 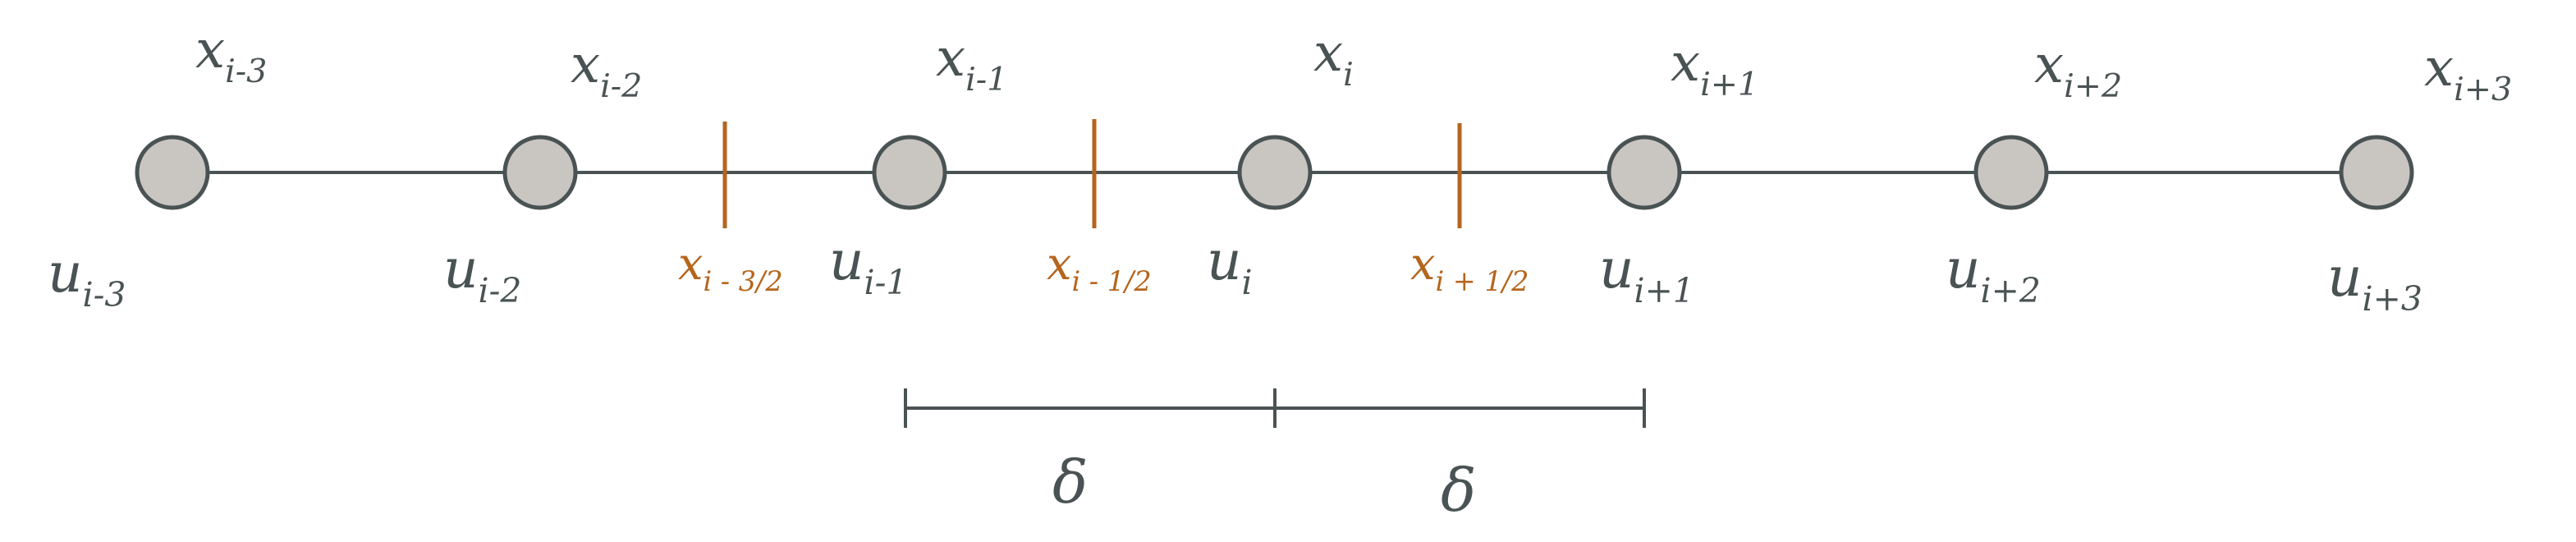 I want to click on node-x-label: xi+2, so click(x=2078, y=69).